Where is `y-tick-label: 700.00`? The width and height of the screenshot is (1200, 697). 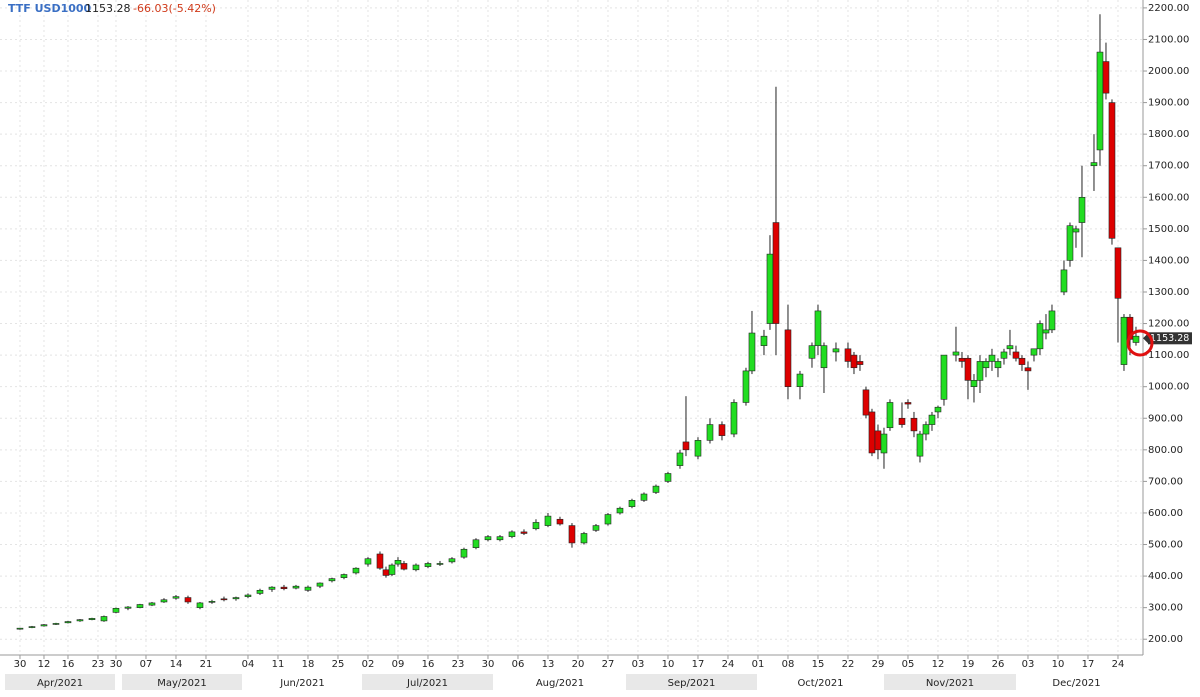
y-tick-label: 700.00 is located at coordinates (1165, 481).